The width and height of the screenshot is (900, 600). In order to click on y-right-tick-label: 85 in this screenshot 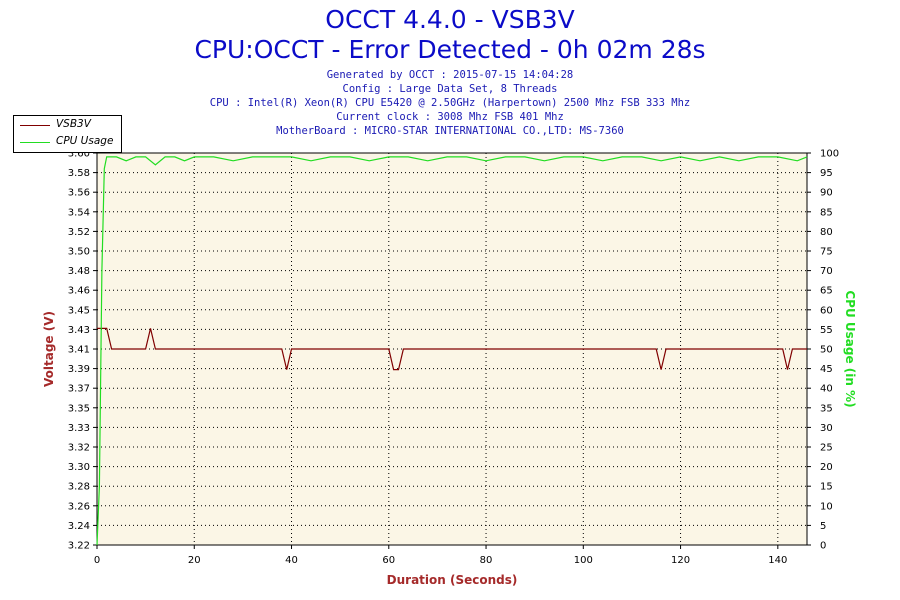, I will do `click(826, 212)`.